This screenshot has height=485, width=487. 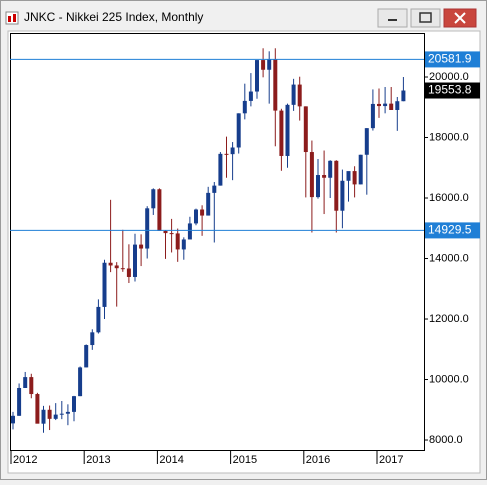 What do you see at coordinates (171, 460) in the screenshot?
I see `x-tick-label: 2014` at bounding box center [171, 460].